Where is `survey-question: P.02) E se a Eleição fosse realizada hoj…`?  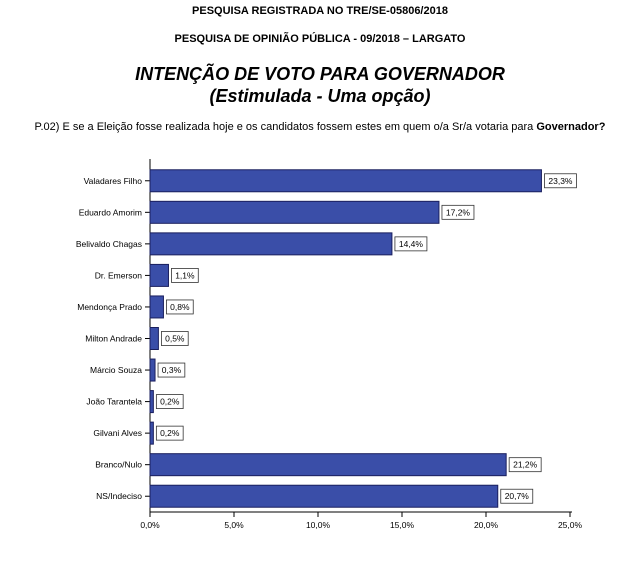 survey-question: P.02) E se a Eleição fosse realizada hoj… is located at coordinates (320, 127).